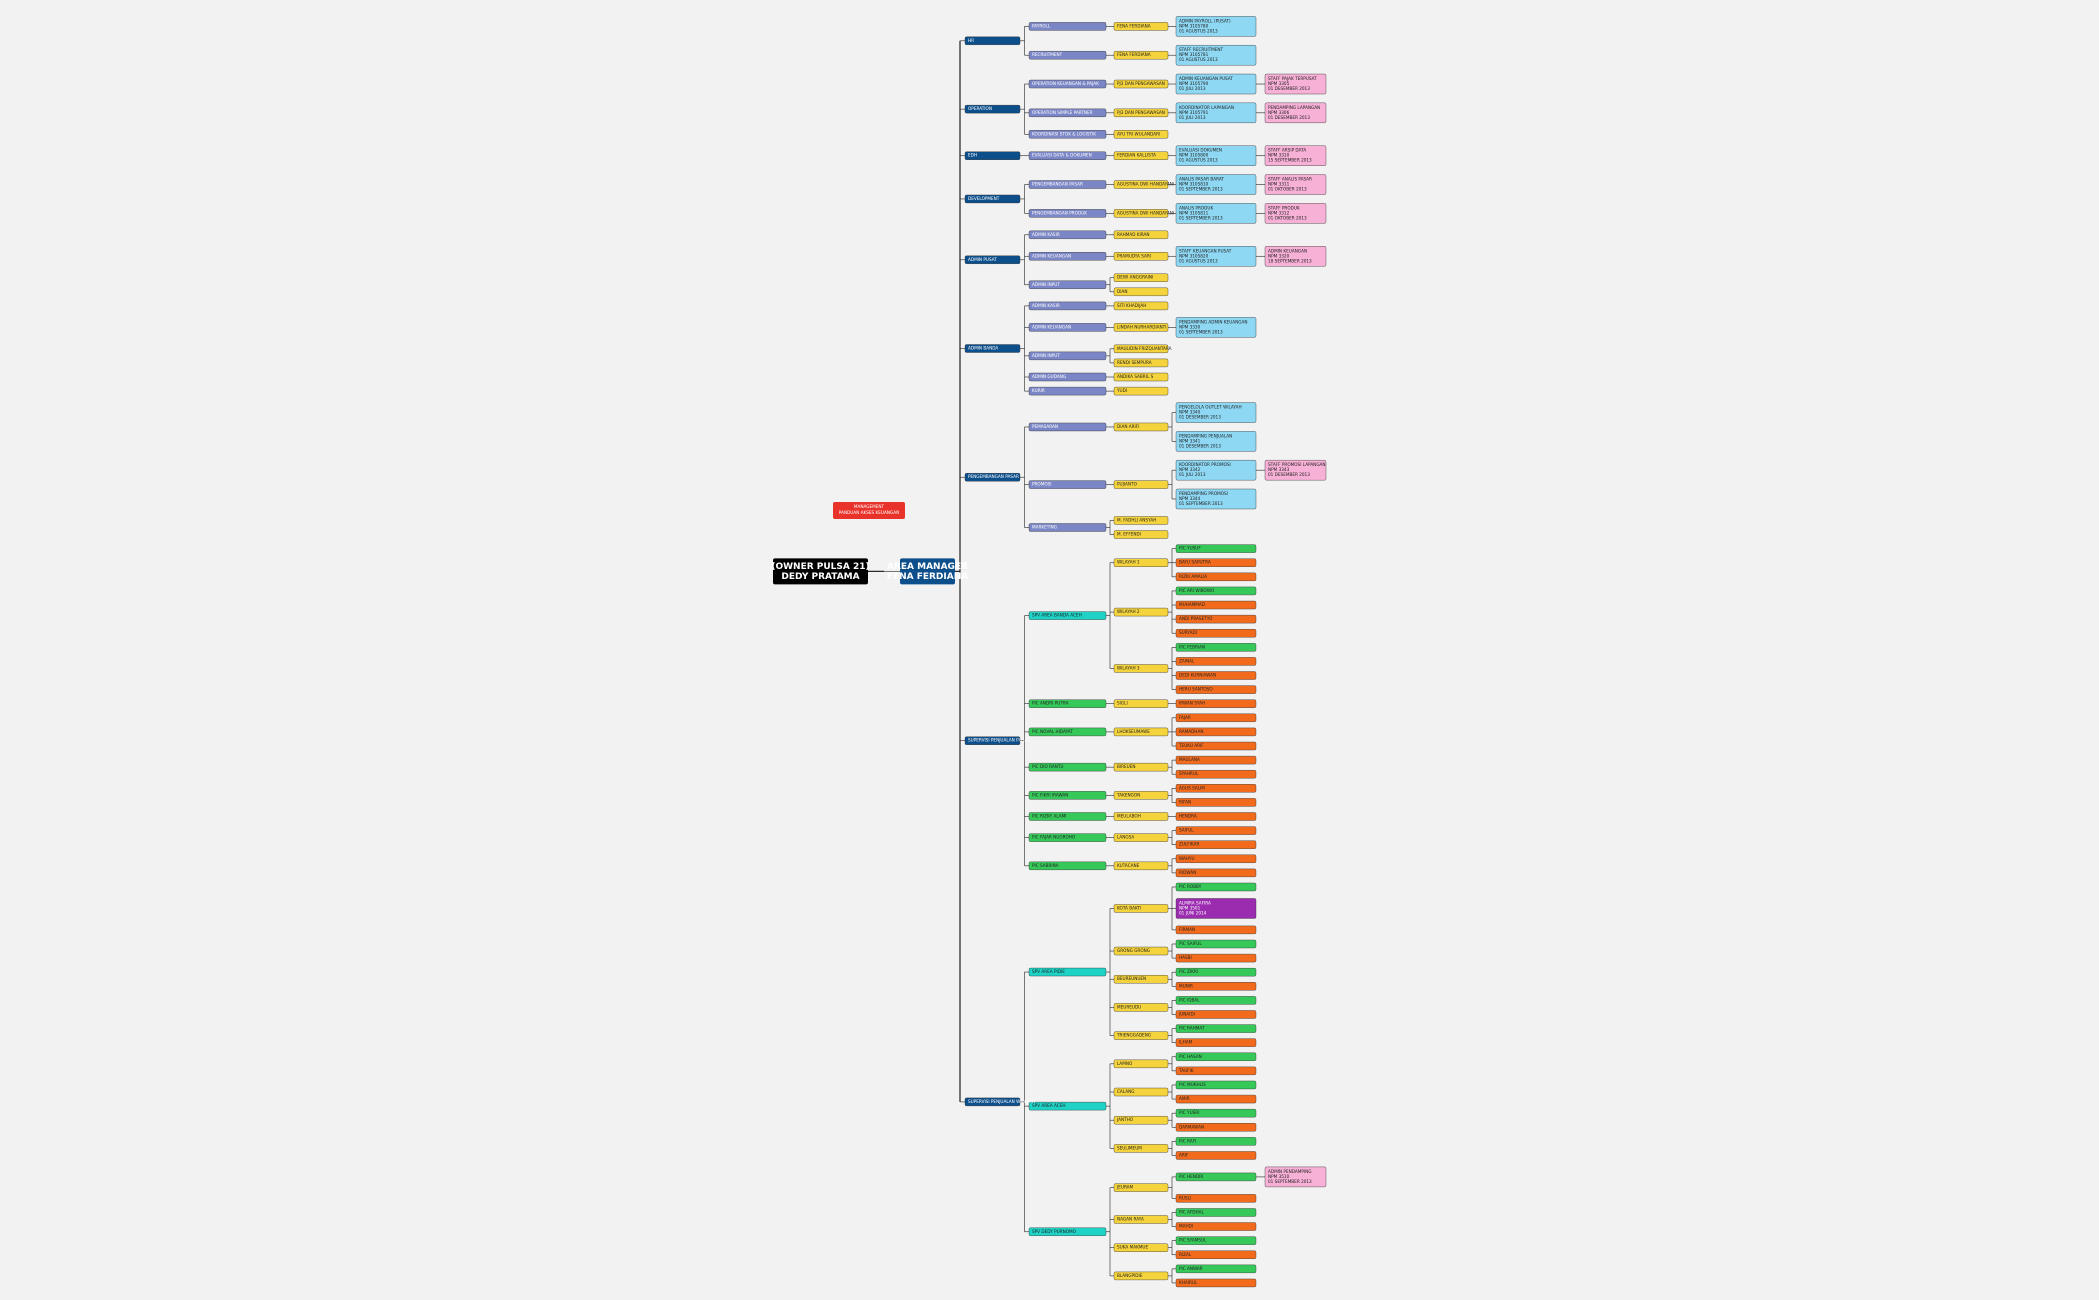  I want to click on node-label: 01 SEPTEMBER 2013, so click(1201, 189).